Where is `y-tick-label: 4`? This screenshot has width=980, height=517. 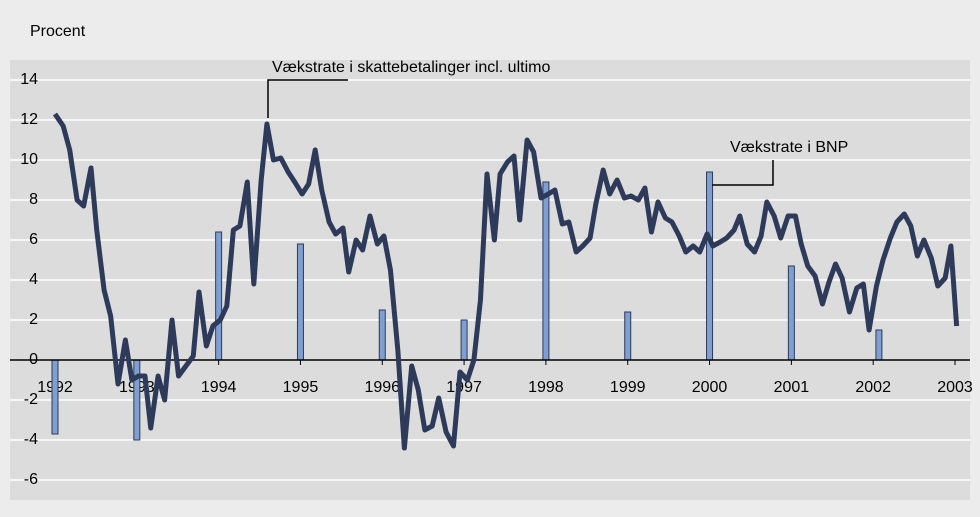
y-tick-label: 4 is located at coordinates (33, 279).